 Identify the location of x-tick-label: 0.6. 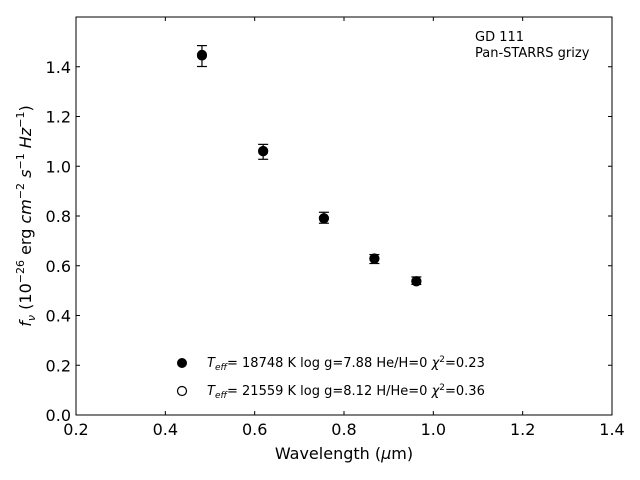
(254, 429).